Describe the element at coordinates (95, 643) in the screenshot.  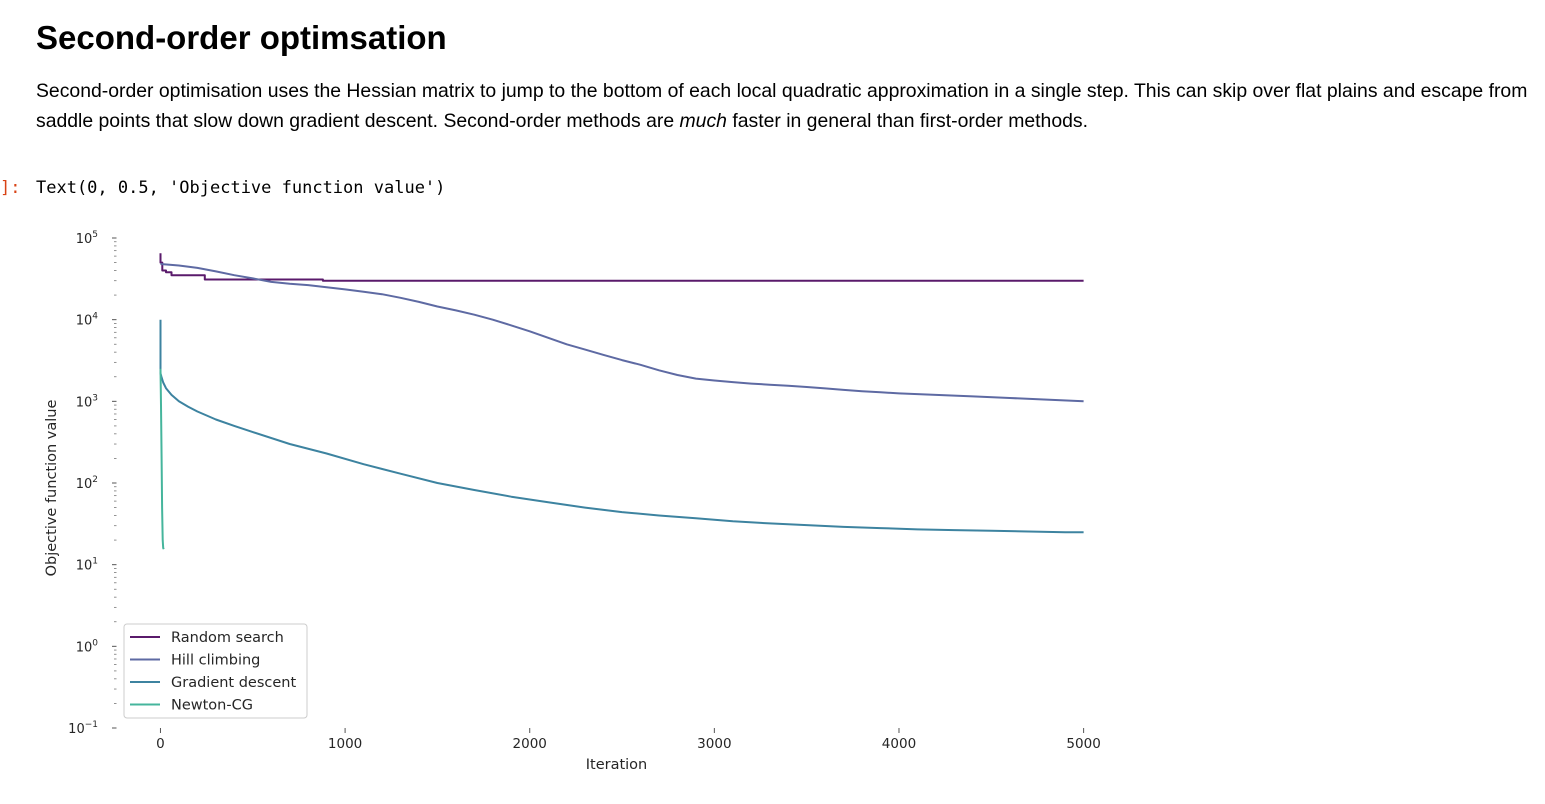
I see `y-tick-exponent: 0` at that location.